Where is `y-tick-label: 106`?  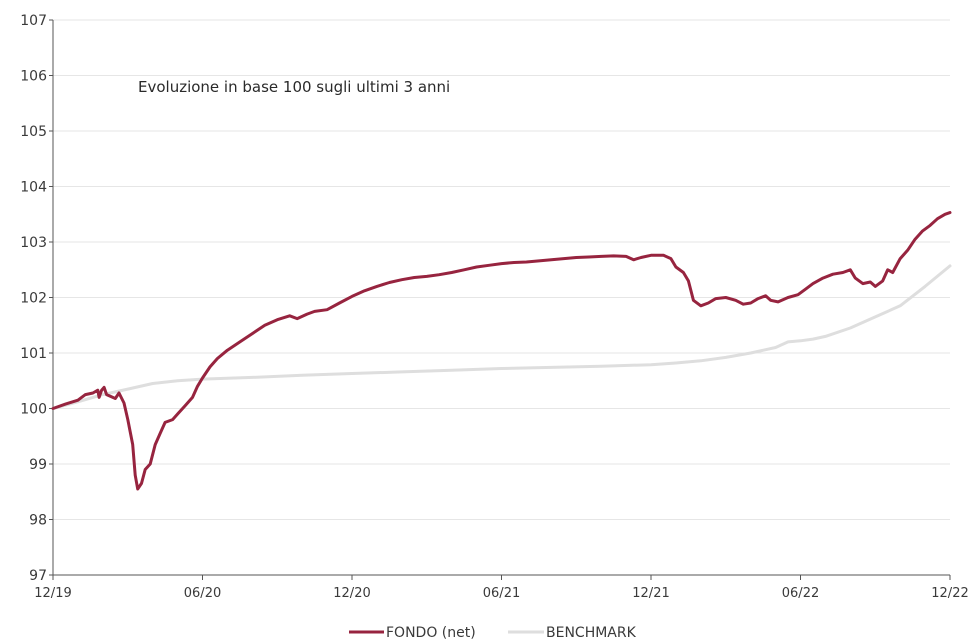
y-tick-label: 106 is located at coordinates (33, 77).